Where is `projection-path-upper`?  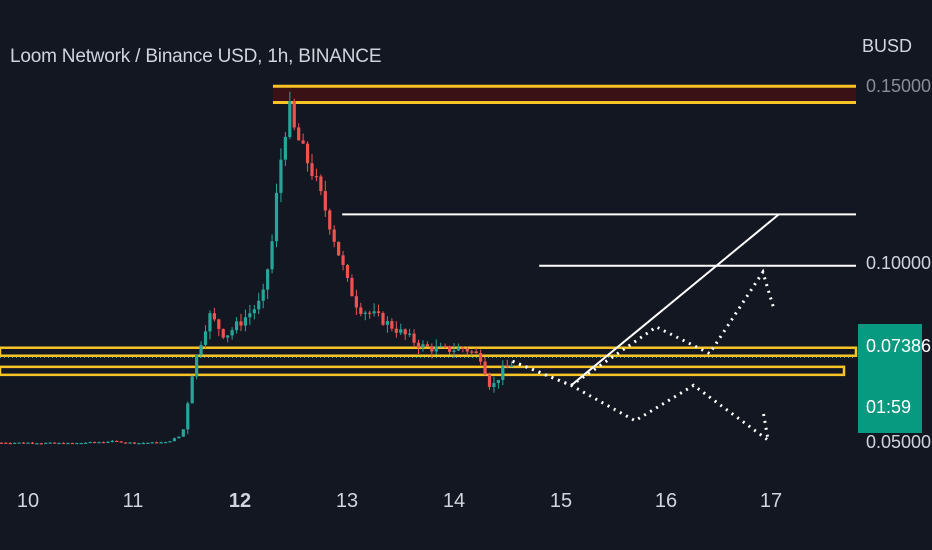
projection-path-upper is located at coordinates (643, 328).